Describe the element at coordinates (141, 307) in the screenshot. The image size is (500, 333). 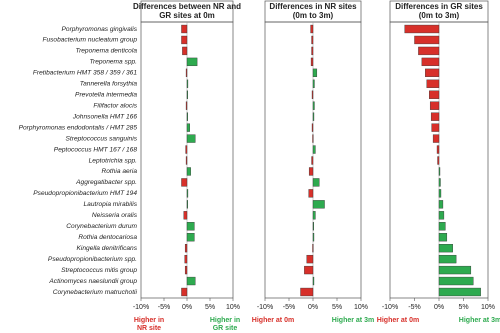
I see `x-tick-label: -10%` at that location.